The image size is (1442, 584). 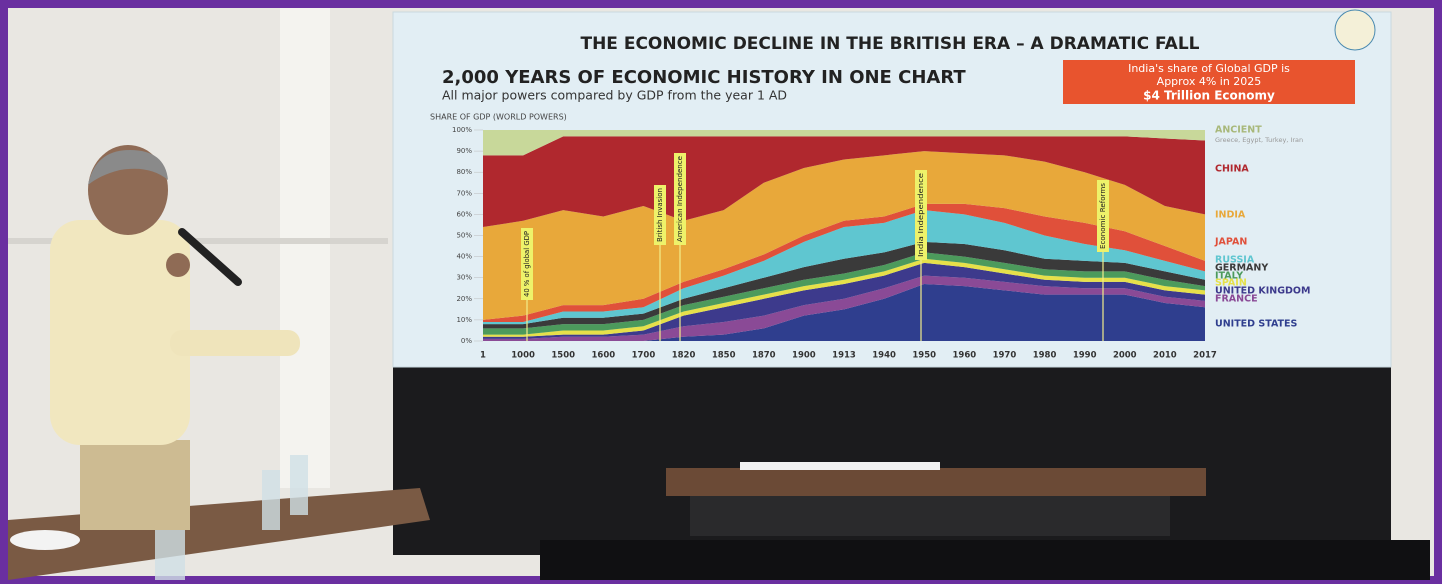 What do you see at coordinates (840, 466) in the screenshot?
I see `papers` at bounding box center [840, 466].